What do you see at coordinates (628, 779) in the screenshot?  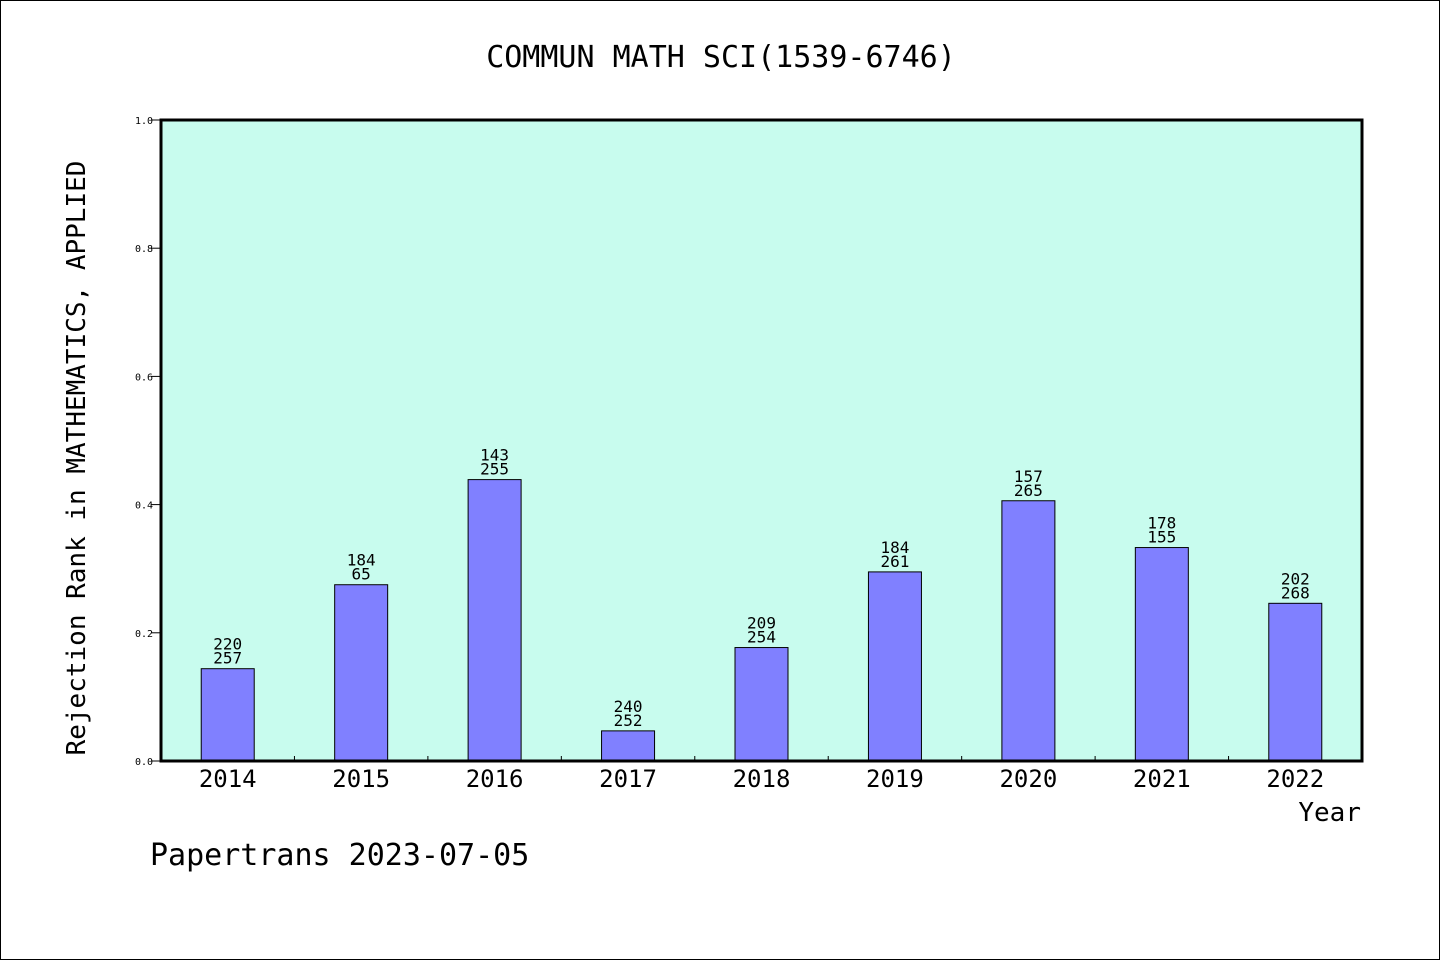 I see `x-tick-label: 2017` at bounding box center [628, 779].